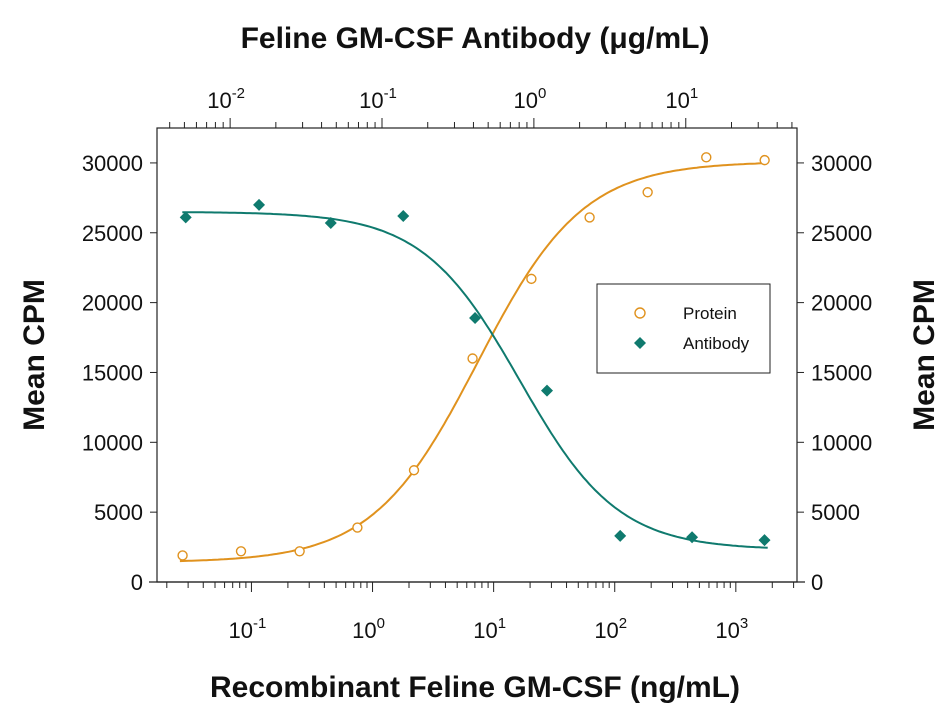 This screenshot has height=714, width=951. I want to click on y-tick-label-left: 30000, so click(112, 163).